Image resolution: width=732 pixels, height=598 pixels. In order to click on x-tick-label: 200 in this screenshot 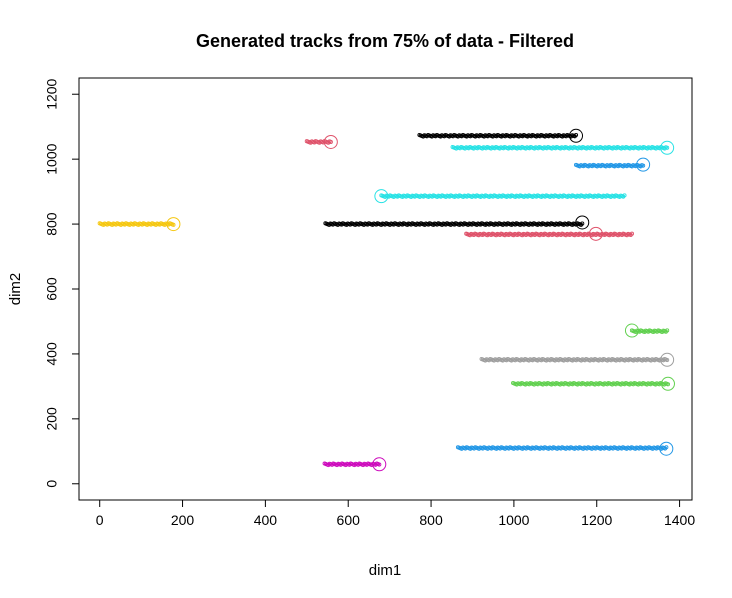, I will do `click(183, 520)`.